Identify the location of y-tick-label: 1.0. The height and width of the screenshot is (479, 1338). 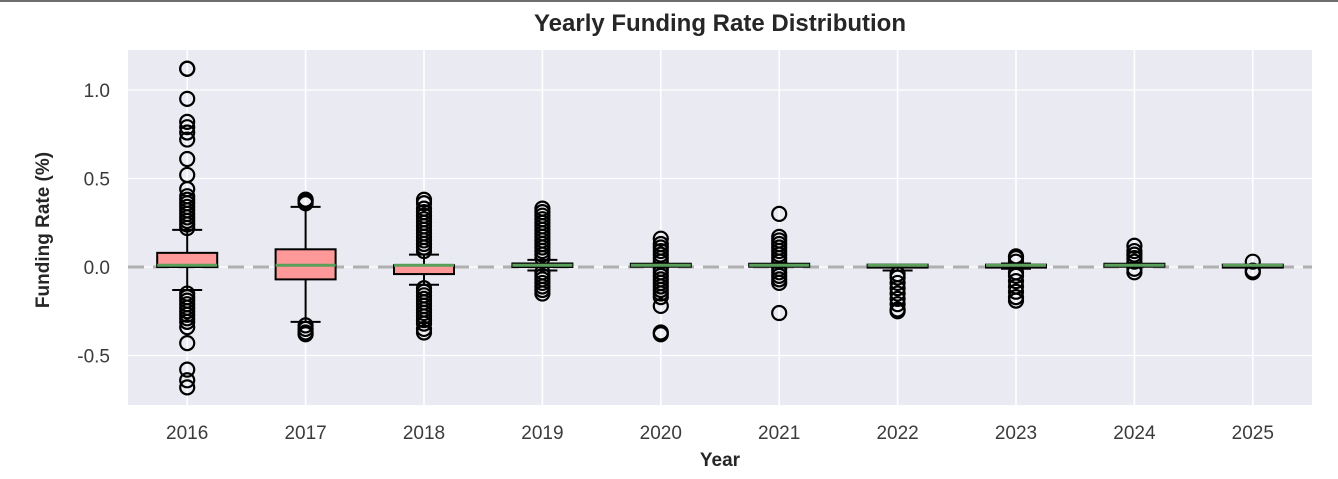
(97, 91).